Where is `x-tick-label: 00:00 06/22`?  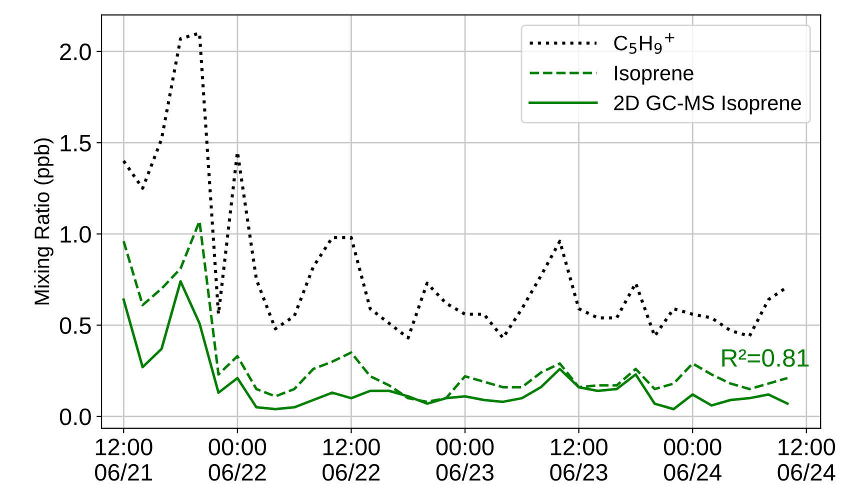 x-tick-label: 00:00 06/22 is located at coordinates (237, 459).